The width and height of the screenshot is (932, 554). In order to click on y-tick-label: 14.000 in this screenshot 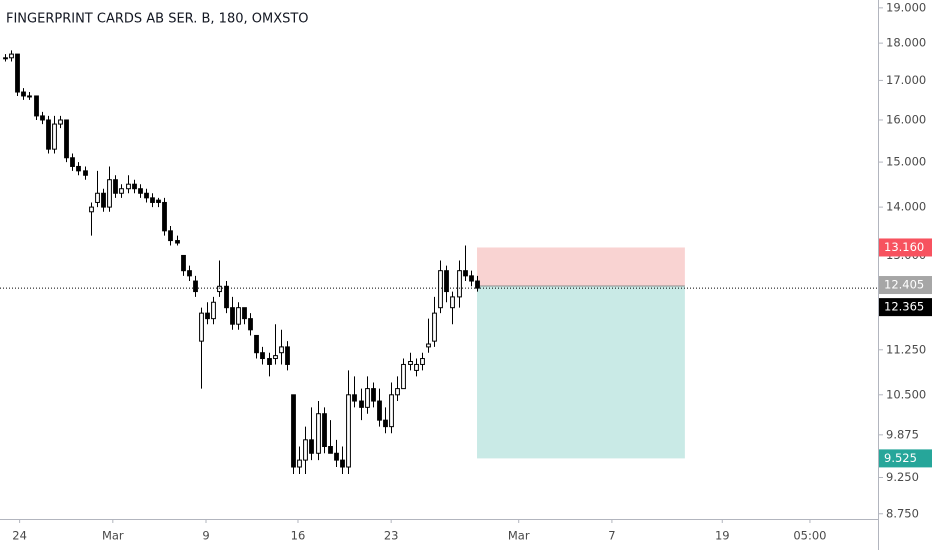, I will do `click(906, 207)`.